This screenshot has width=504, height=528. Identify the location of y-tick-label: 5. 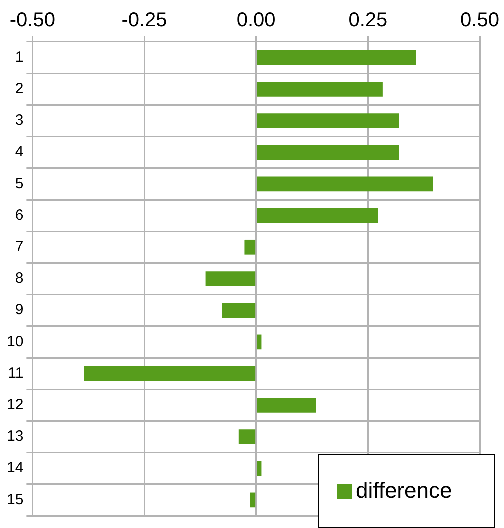
(19, 183).